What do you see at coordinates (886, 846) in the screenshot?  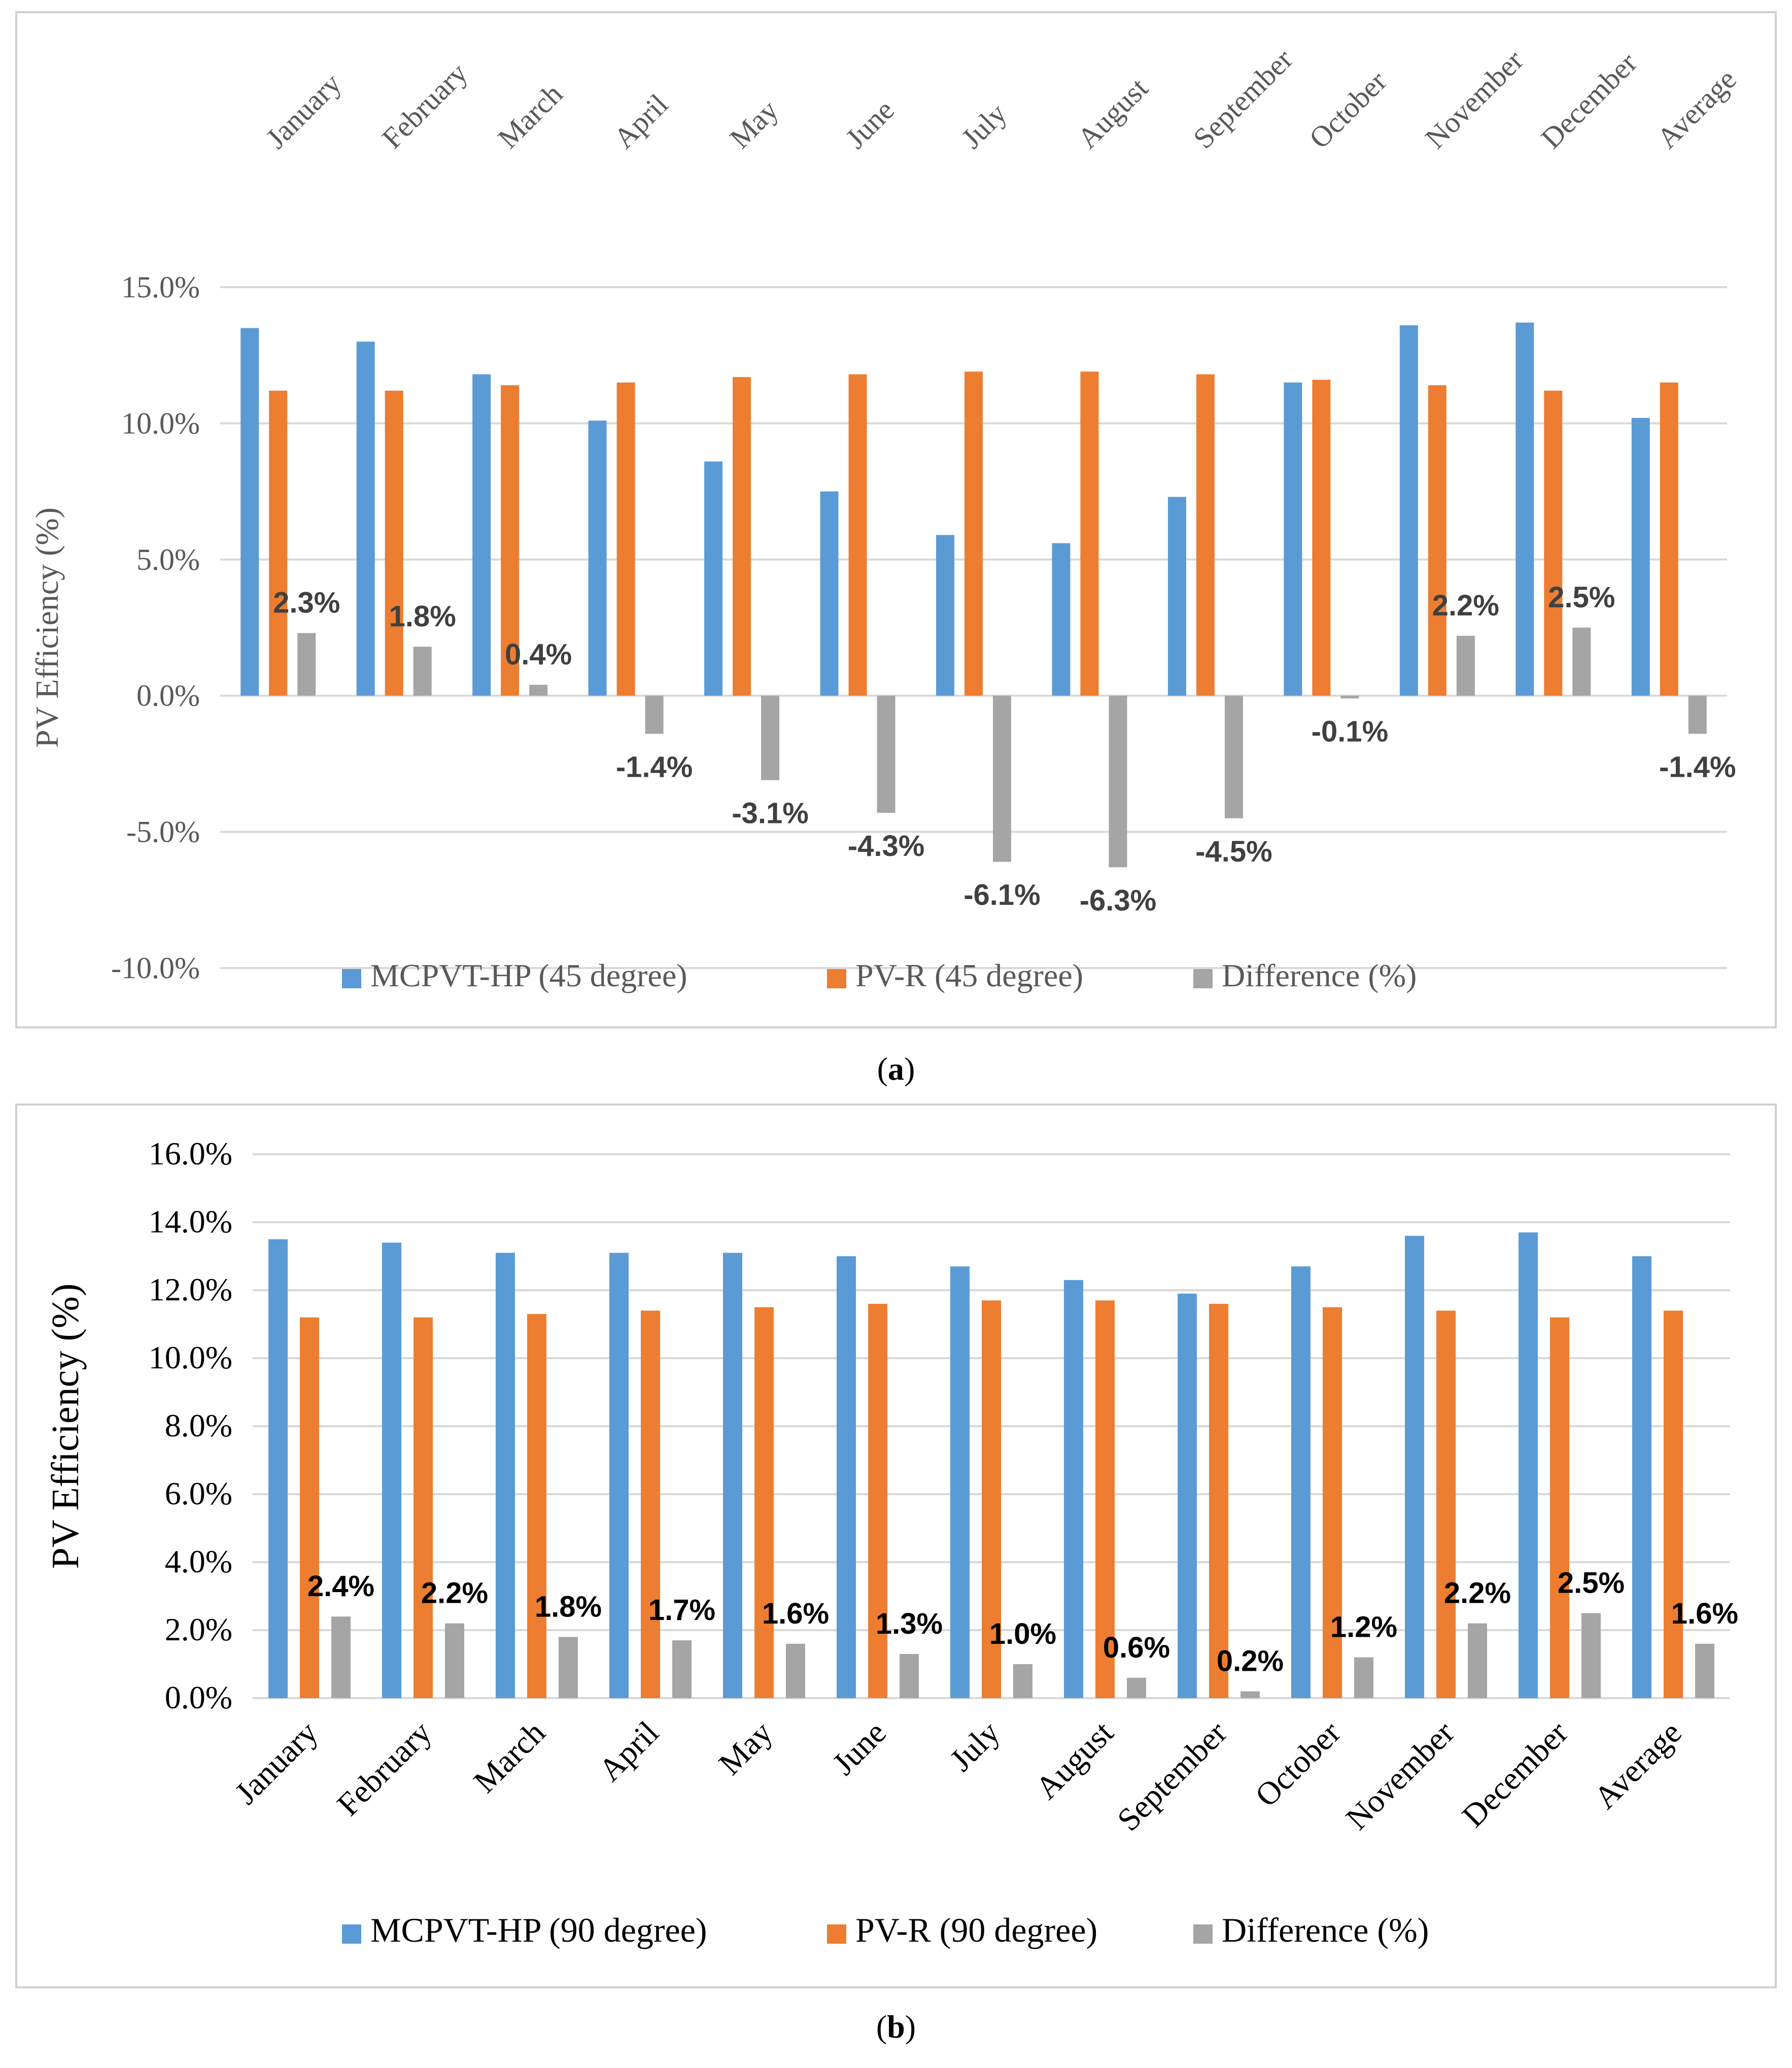 I see `data-label: -4.3%` at bounding box center [886, 846].